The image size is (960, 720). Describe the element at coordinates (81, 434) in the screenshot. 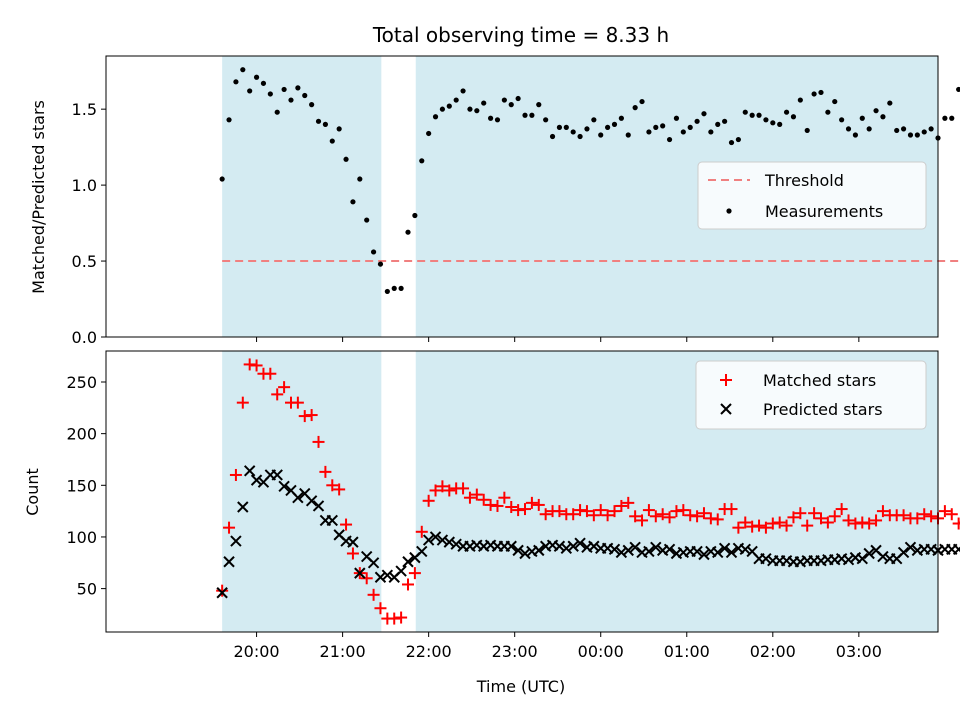

I see `y-tick-label: 200` at that location.